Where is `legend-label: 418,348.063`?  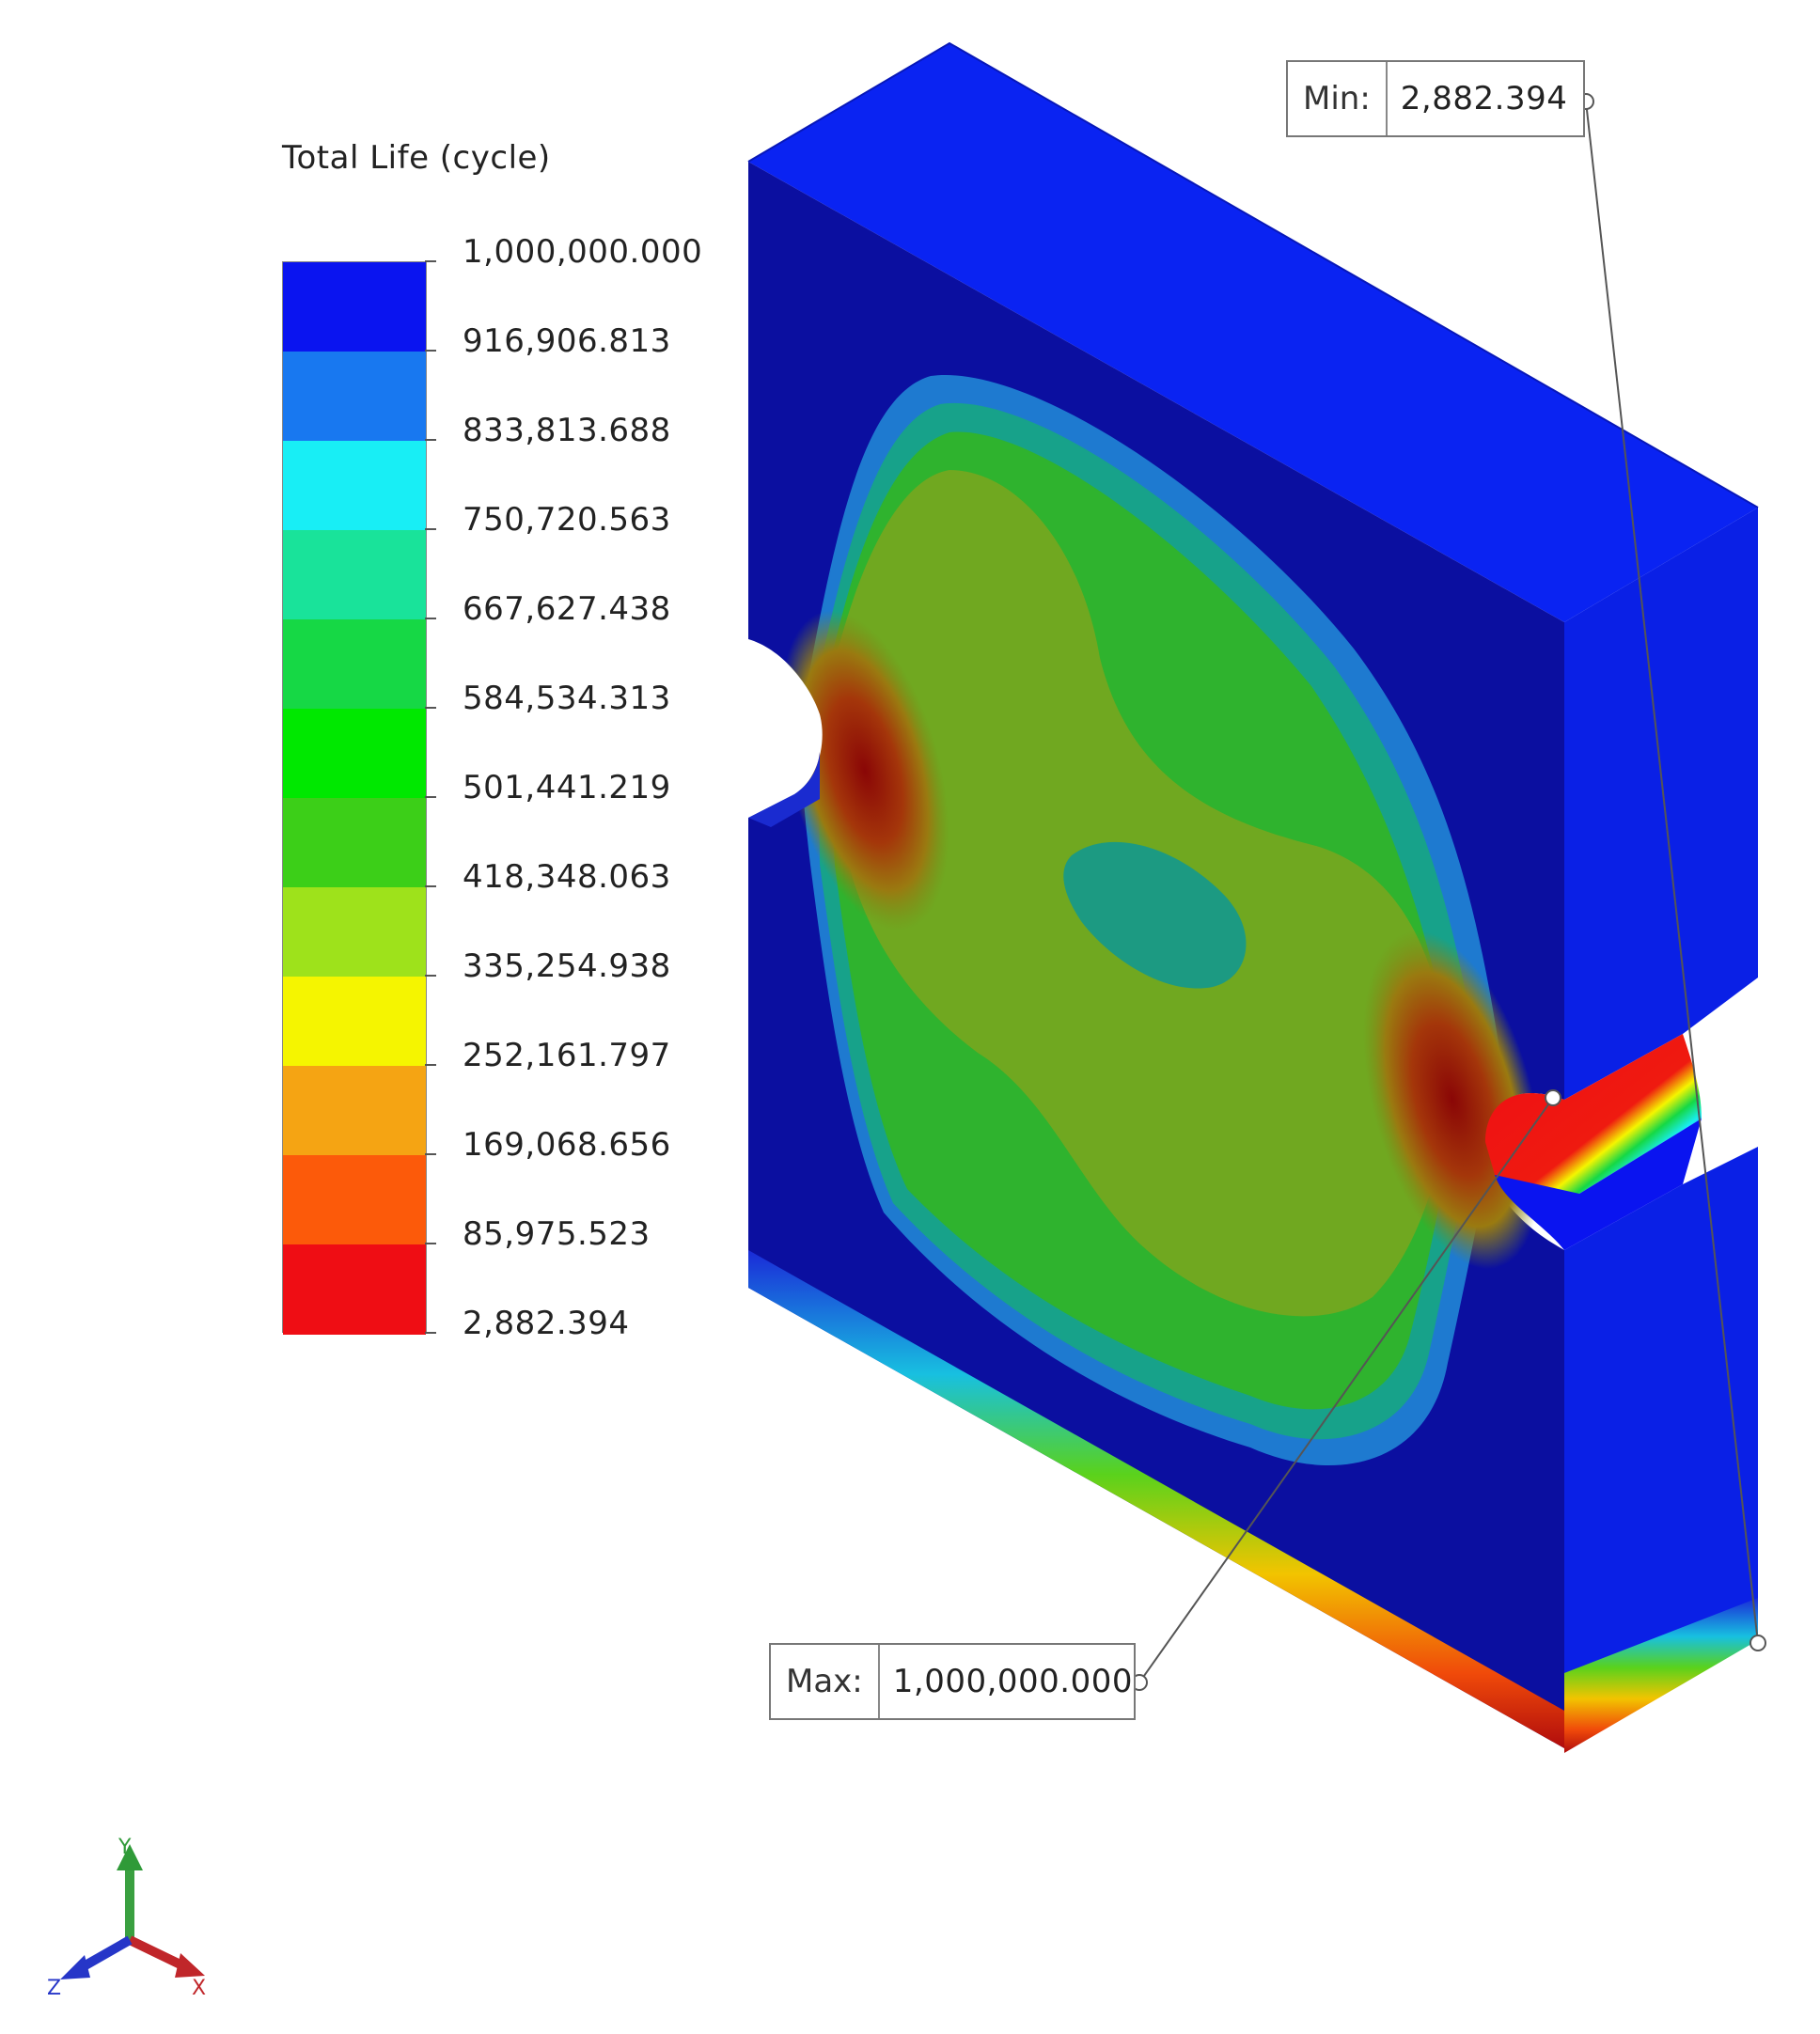 legend-label: 418,348.063 is located at coordinates (567, 877).